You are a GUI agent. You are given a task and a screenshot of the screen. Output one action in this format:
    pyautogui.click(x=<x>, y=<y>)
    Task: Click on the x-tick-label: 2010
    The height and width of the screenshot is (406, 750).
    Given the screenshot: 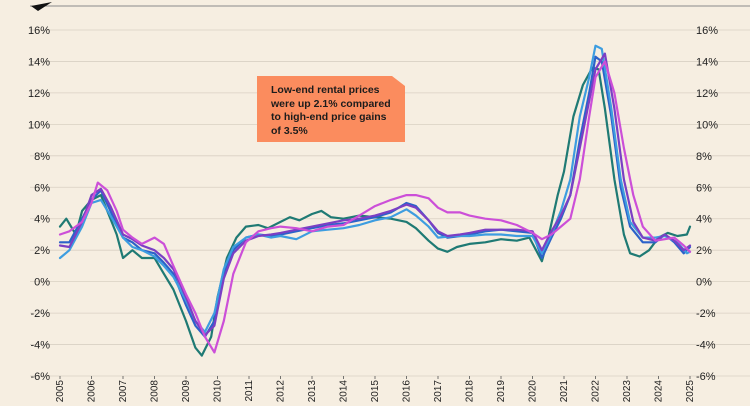 What is the action you would take?
    pyautogui.click(x=218, y=391)
    